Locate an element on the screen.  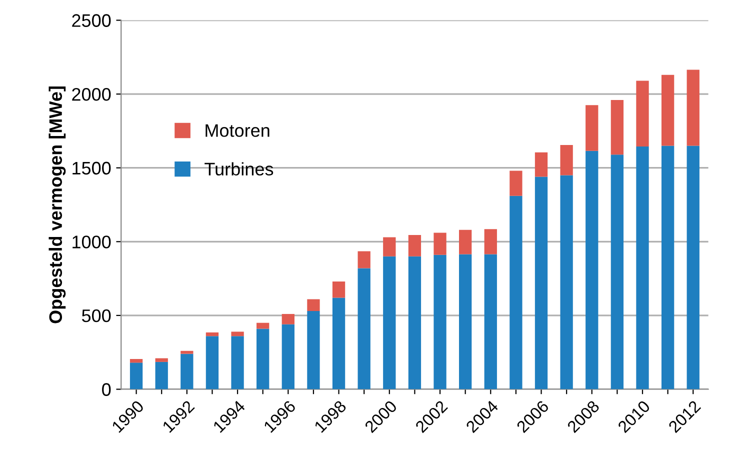
y-tick-label: 2000 is located at coordinates (91, 94).